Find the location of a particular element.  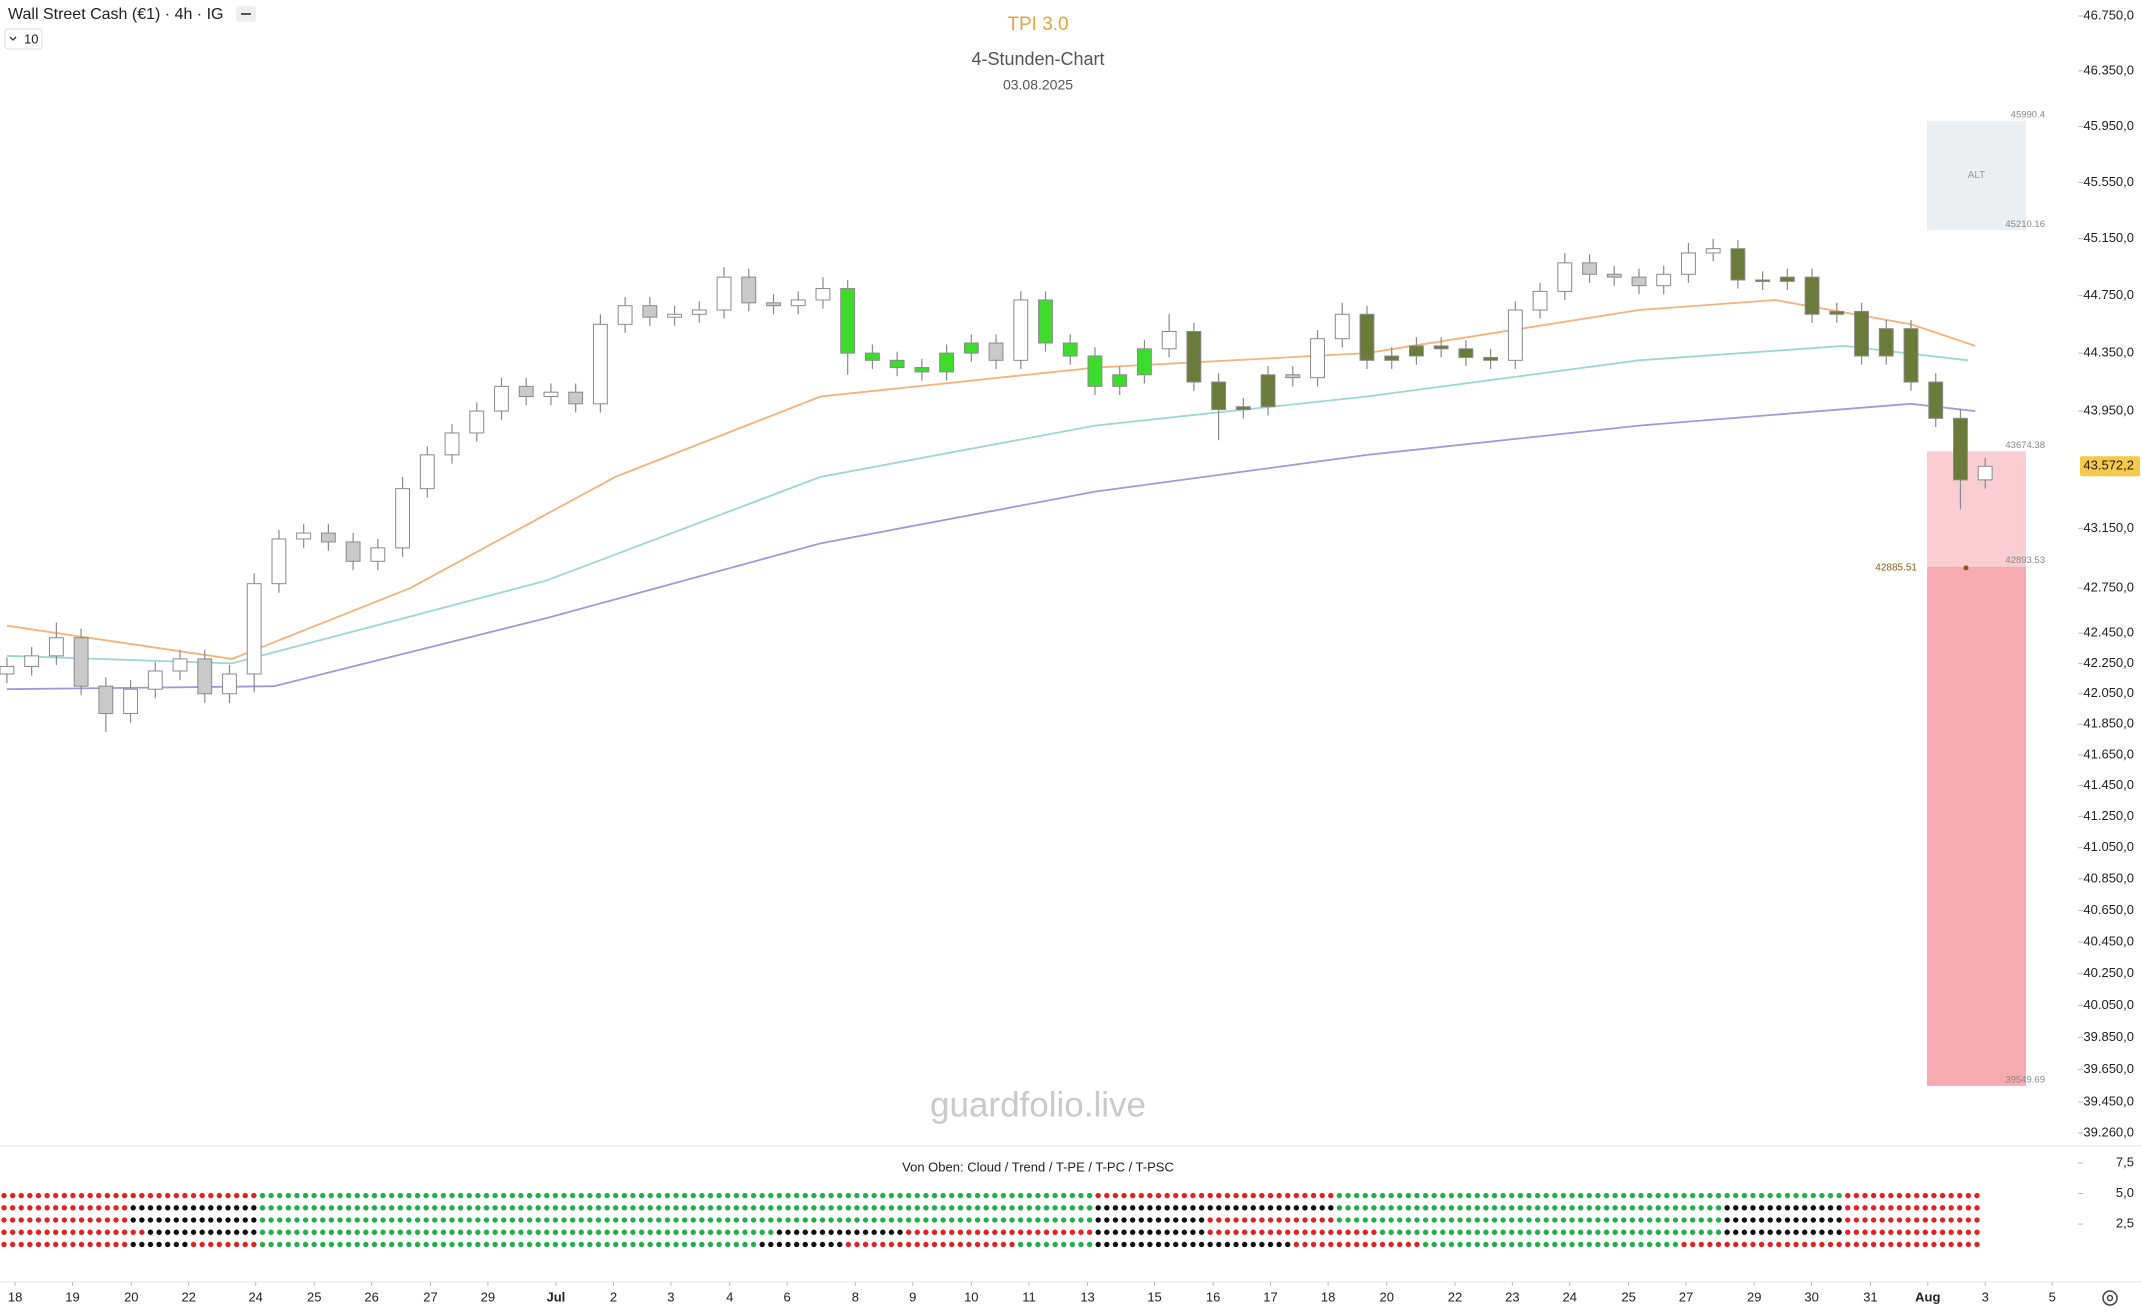

symbol: Wall Street Cash (€1) · 4h · IG is located at coordinates (115, 14).